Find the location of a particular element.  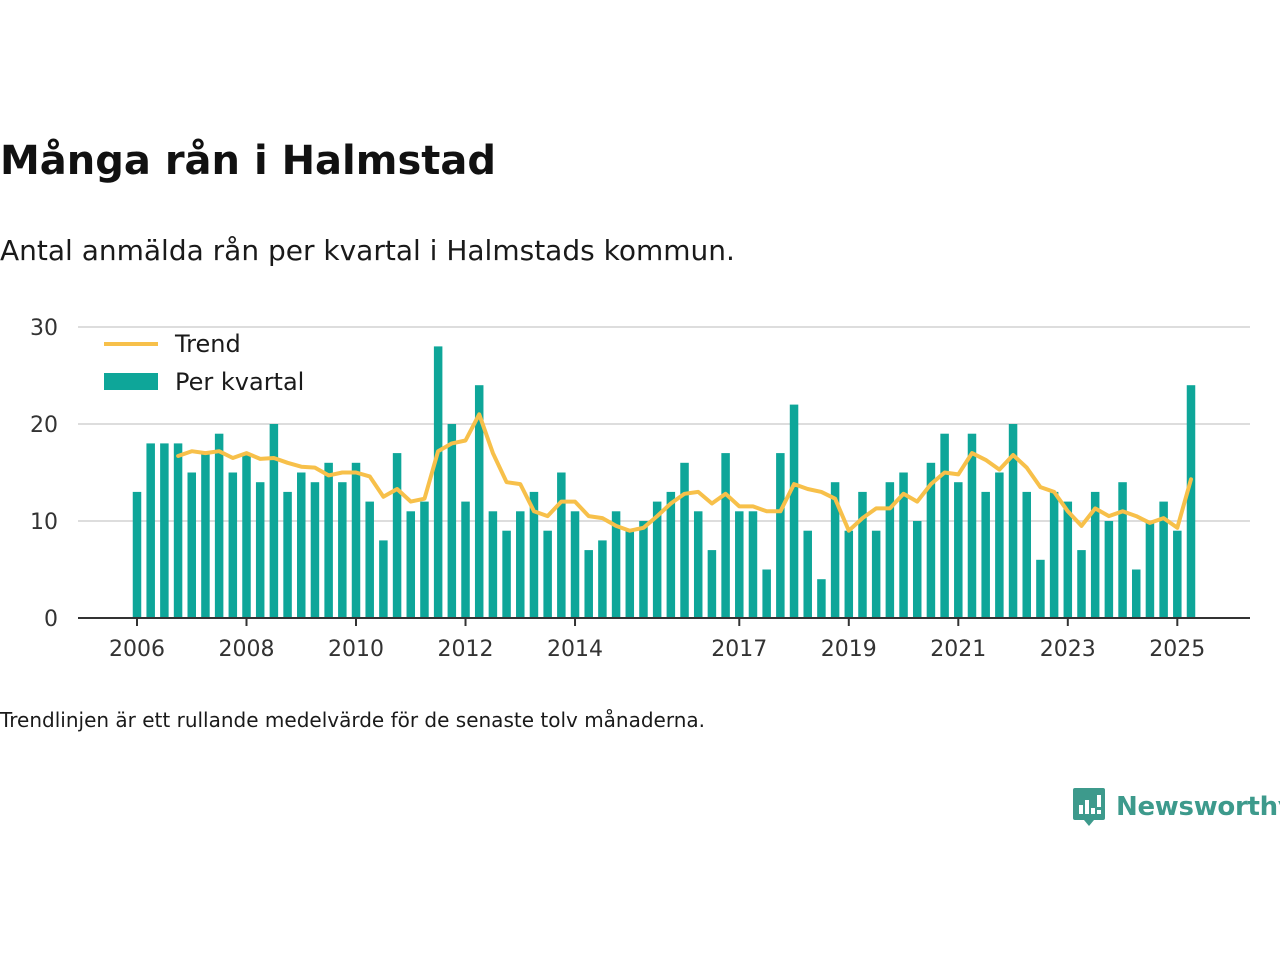

trend-series is located at coordinates (684, 472).